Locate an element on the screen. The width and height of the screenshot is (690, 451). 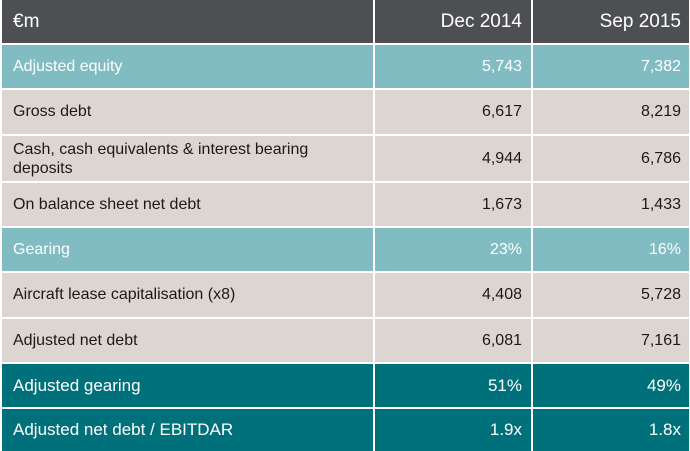
table-row: Adjusted net debt 6,081 7,161 is located at coordinates (345, 340).